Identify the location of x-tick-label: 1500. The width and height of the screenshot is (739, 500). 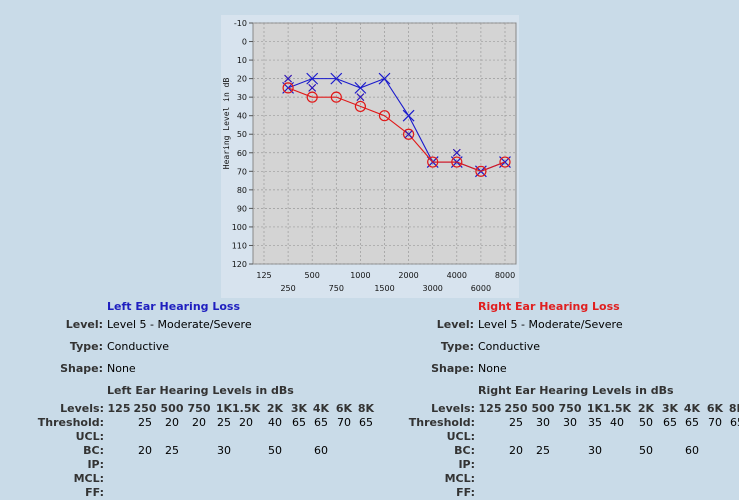
(384, 288).